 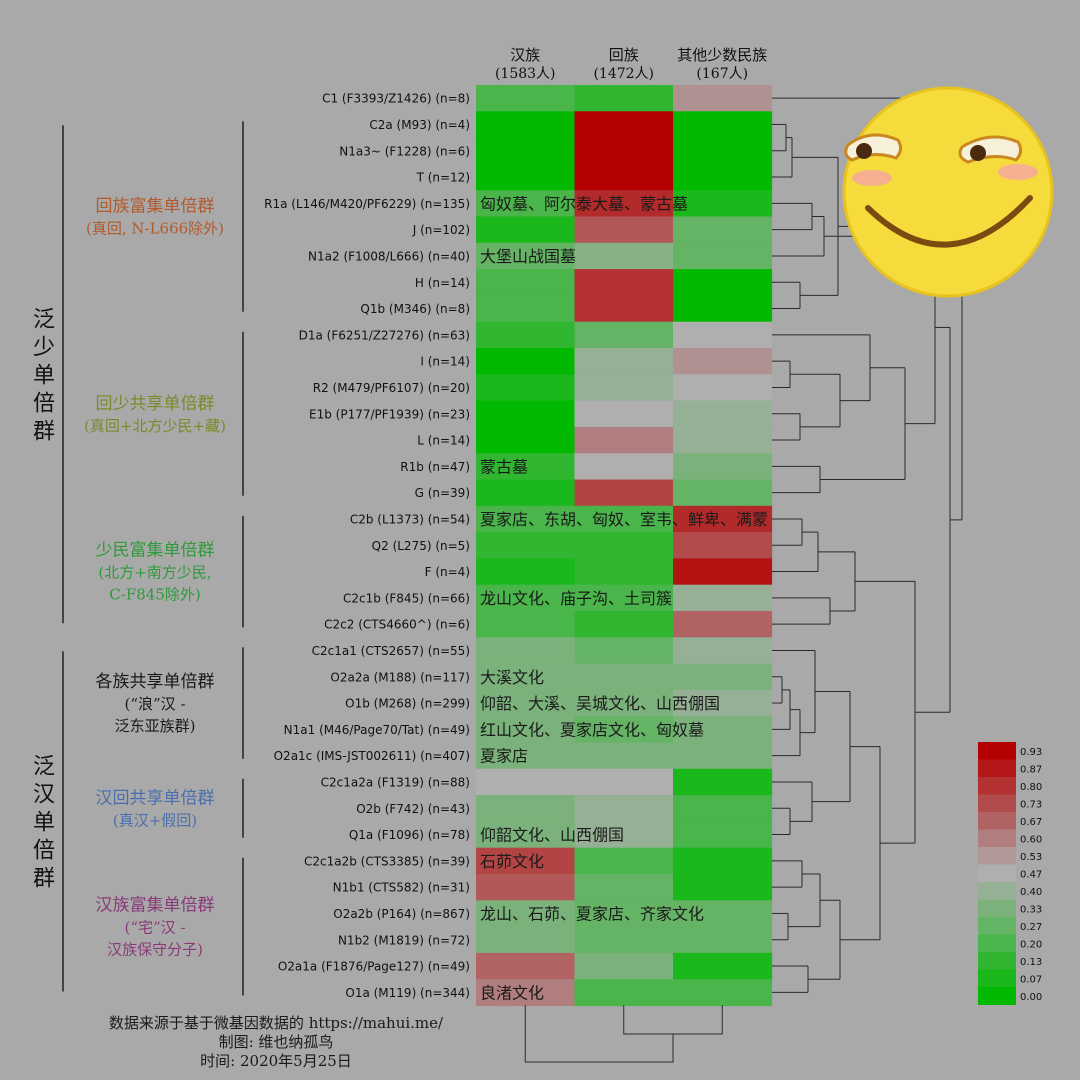 I want to click on row-note: 匈奴墓、阿尔泰大墓、蒙古墓, so click(x=584, y=203).